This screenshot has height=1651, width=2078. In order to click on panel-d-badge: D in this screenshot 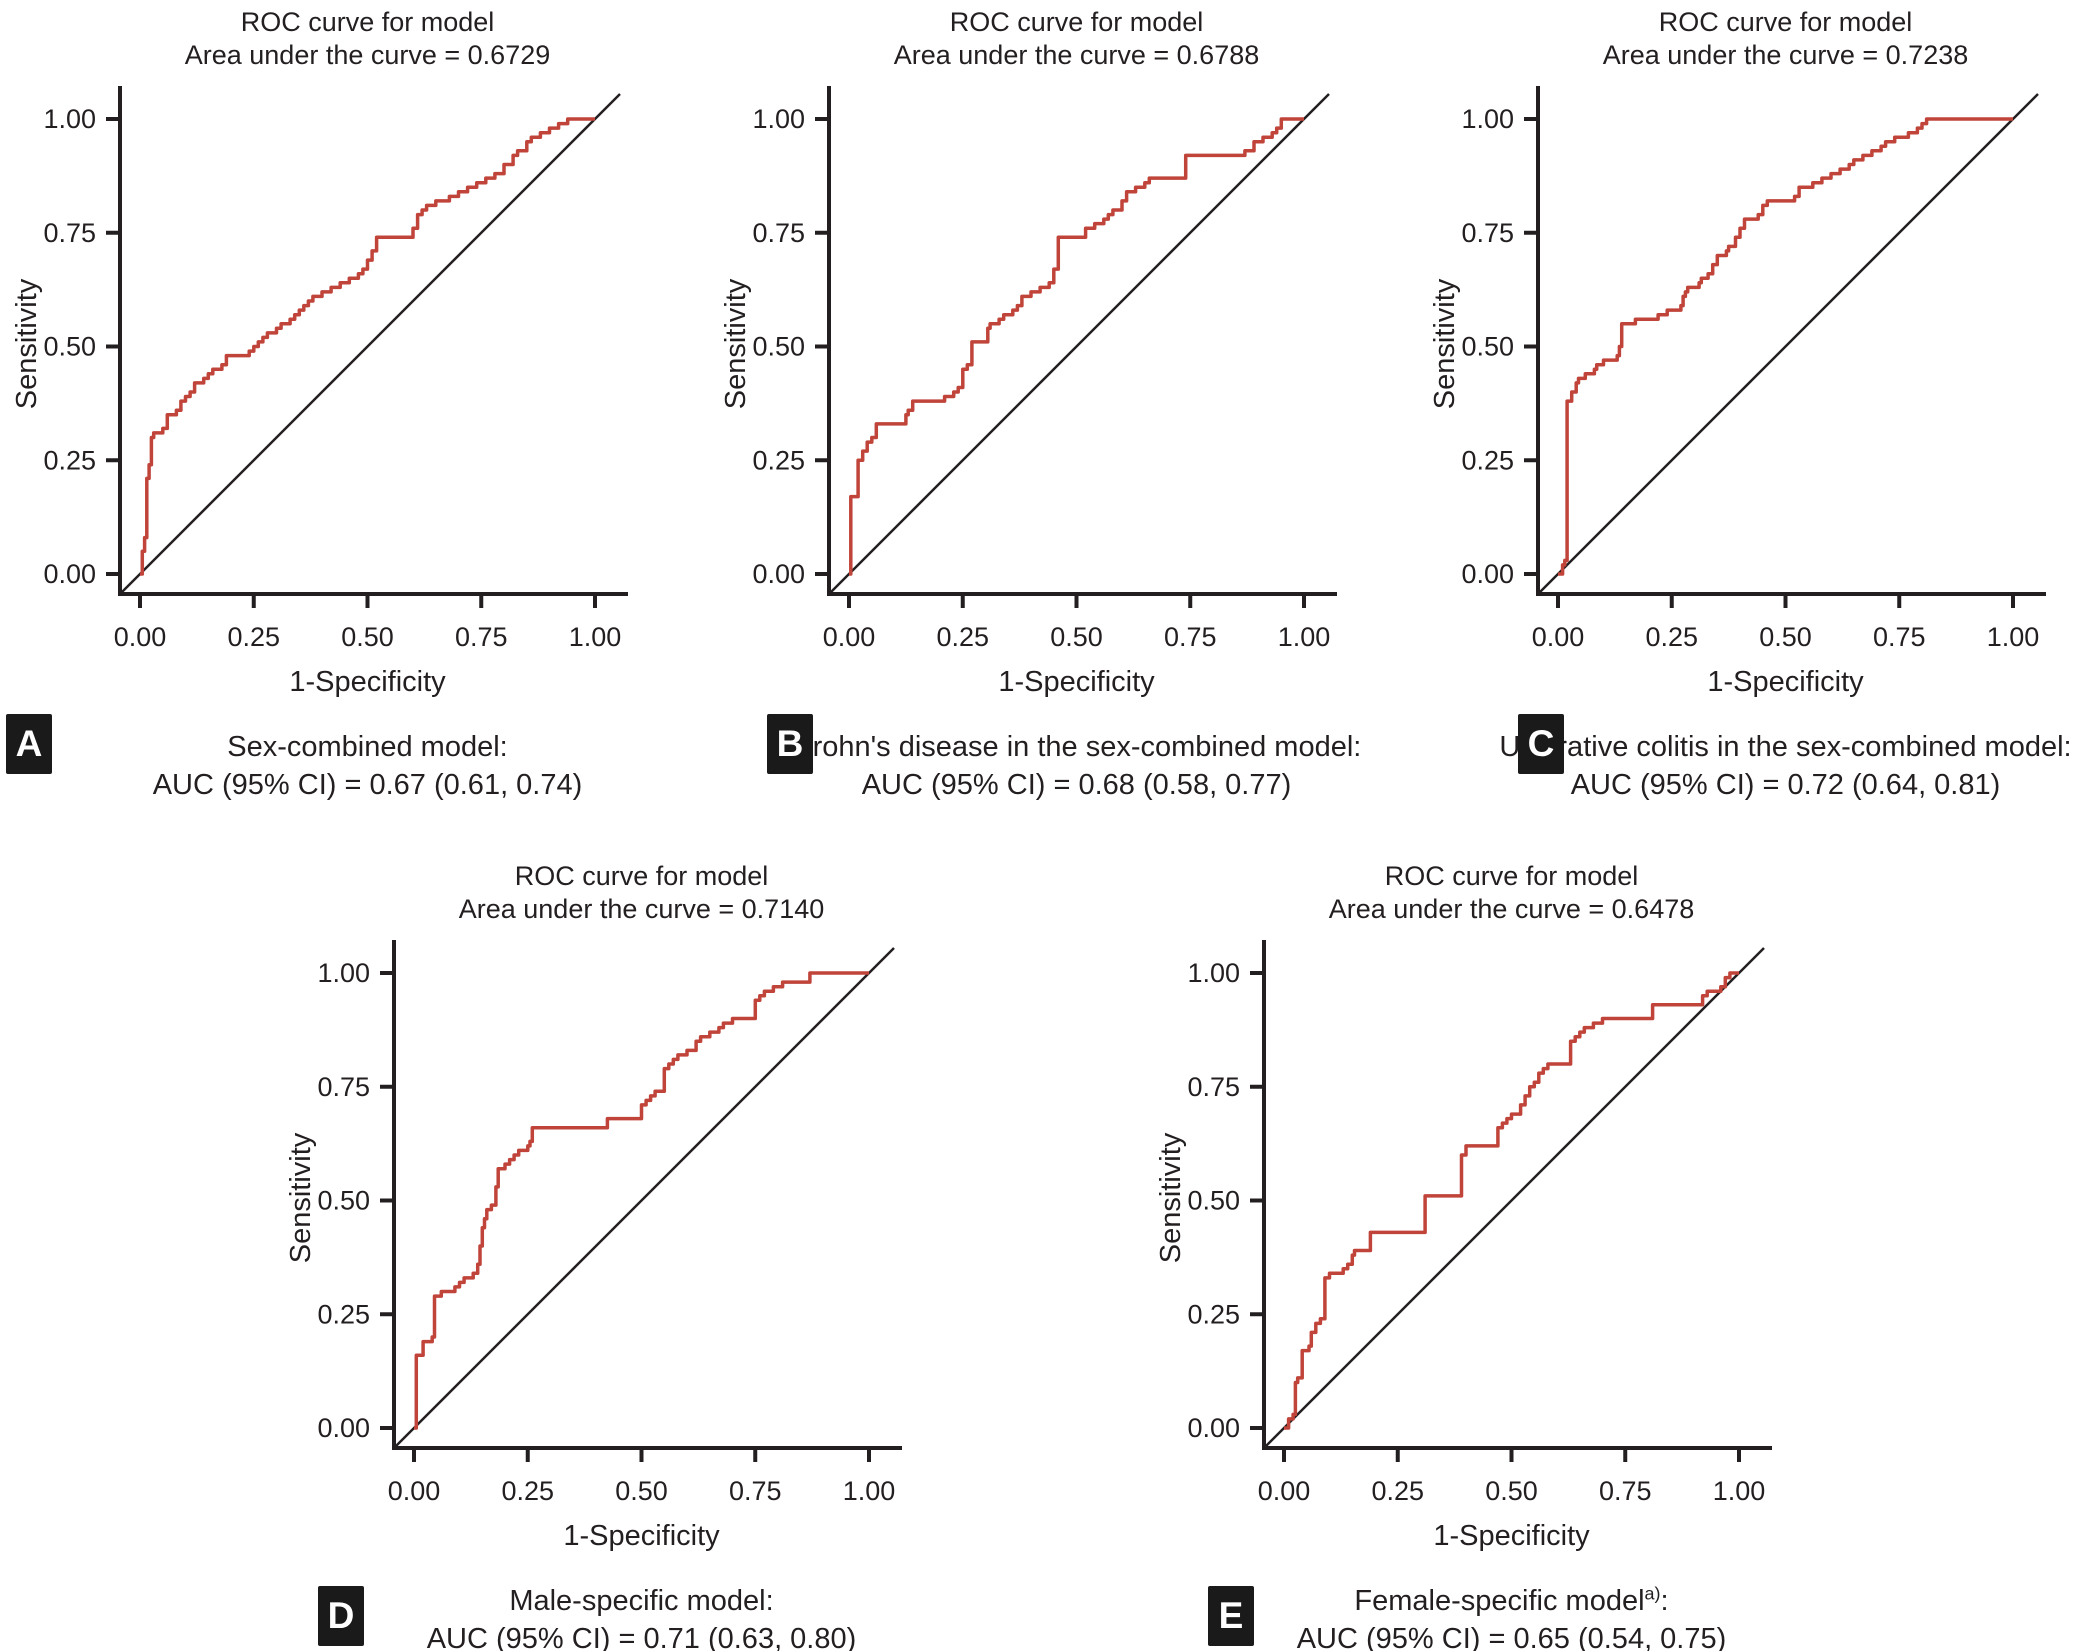, I will do `click(341, 1616)`.